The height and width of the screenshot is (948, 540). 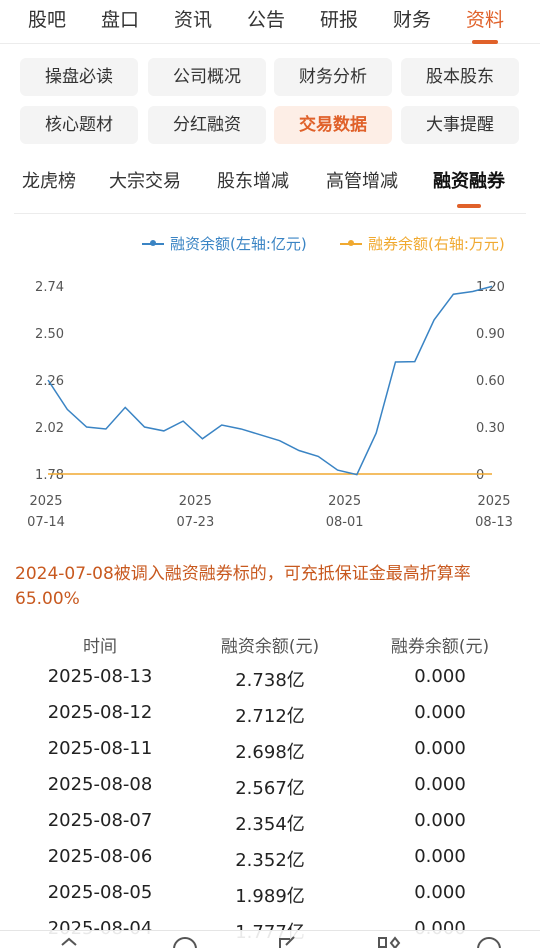 I want to click on tab-label: 资讯, so click(x=193, y=20).